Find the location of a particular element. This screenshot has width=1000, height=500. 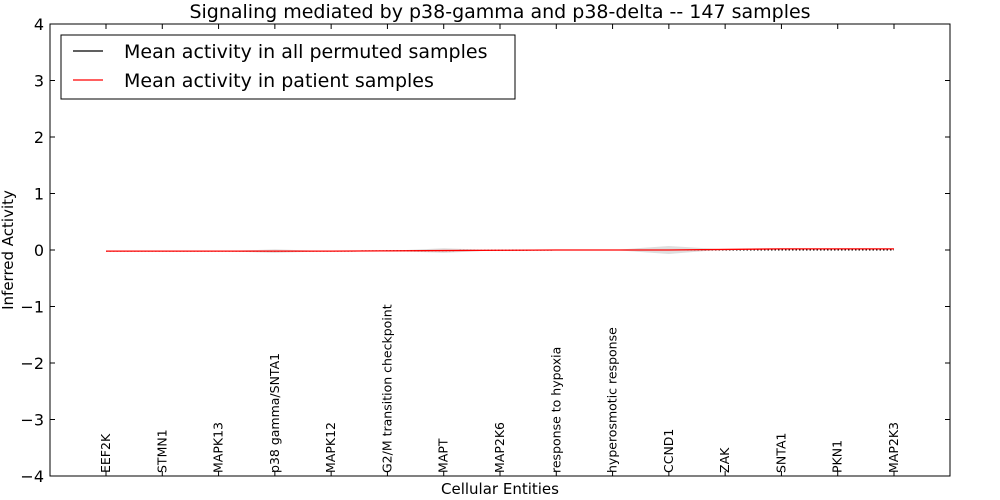

y-tick-label: 1 is located at coordinates (39, 194).